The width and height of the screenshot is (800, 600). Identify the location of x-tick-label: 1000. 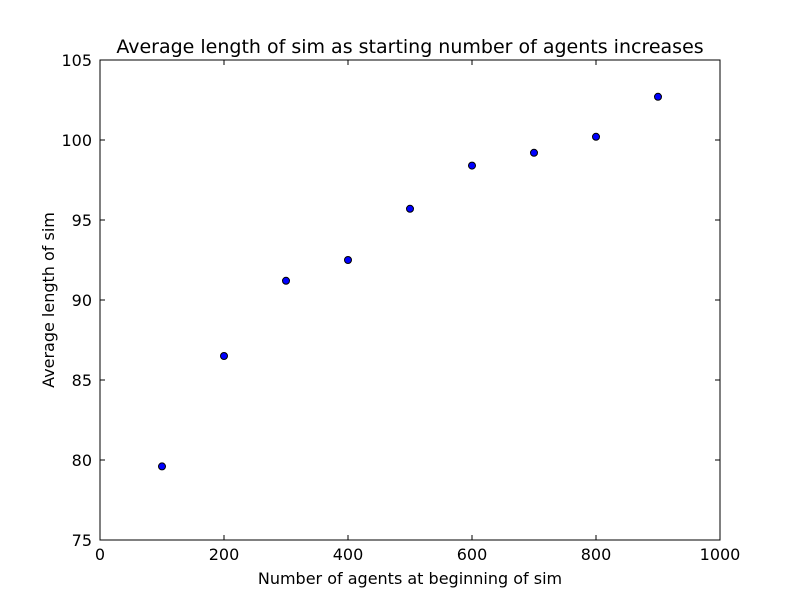
(720, 554).